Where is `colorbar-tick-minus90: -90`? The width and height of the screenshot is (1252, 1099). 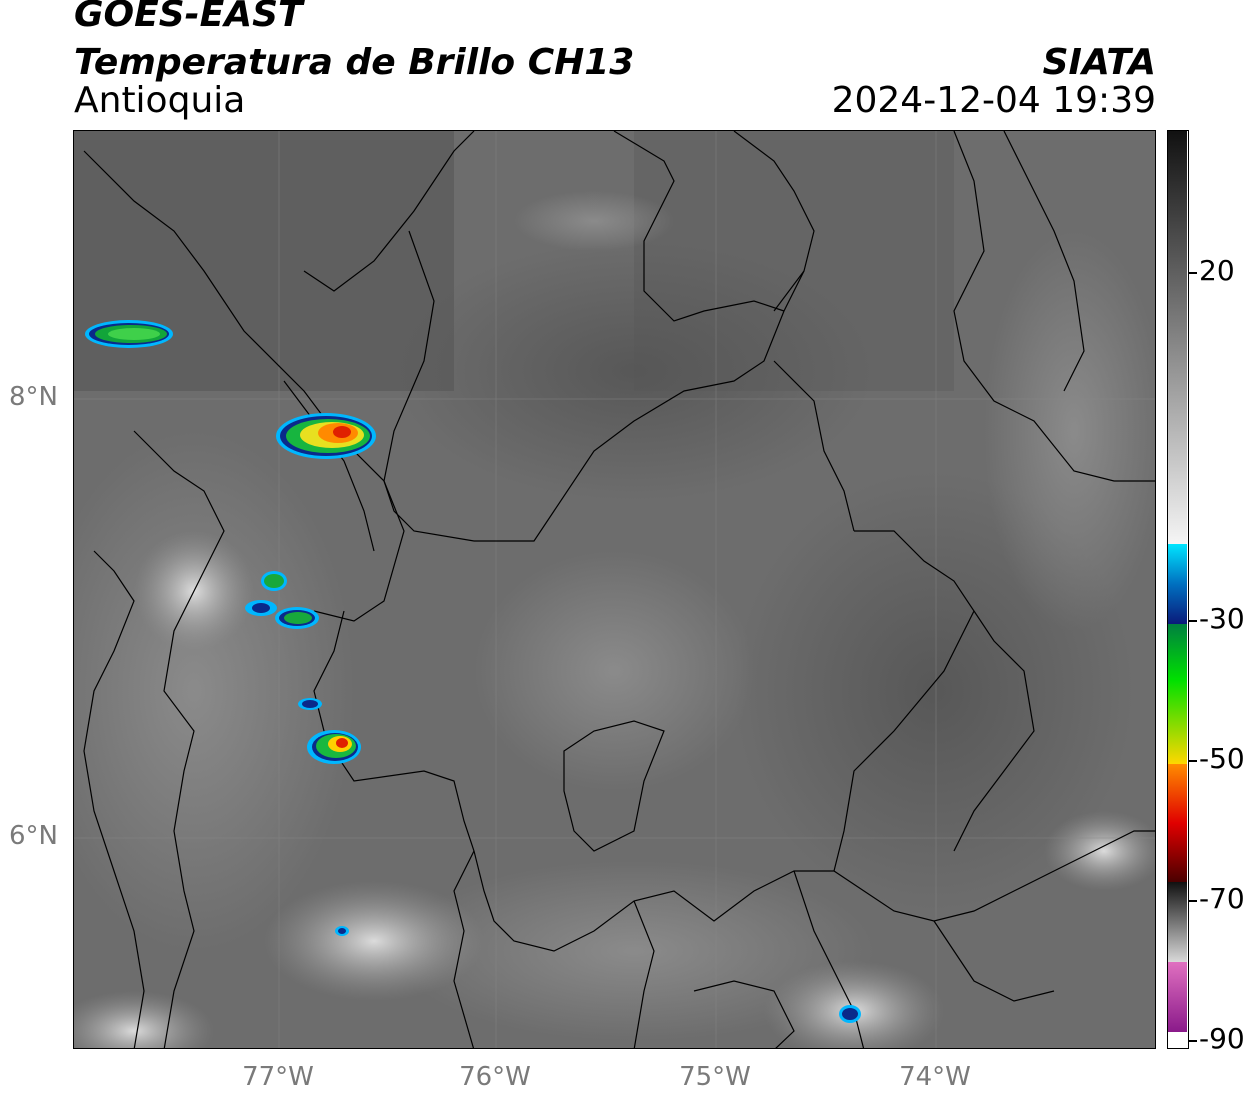
colorbar-tick-minus90: -90 is located at coordinates (1222, 1038).